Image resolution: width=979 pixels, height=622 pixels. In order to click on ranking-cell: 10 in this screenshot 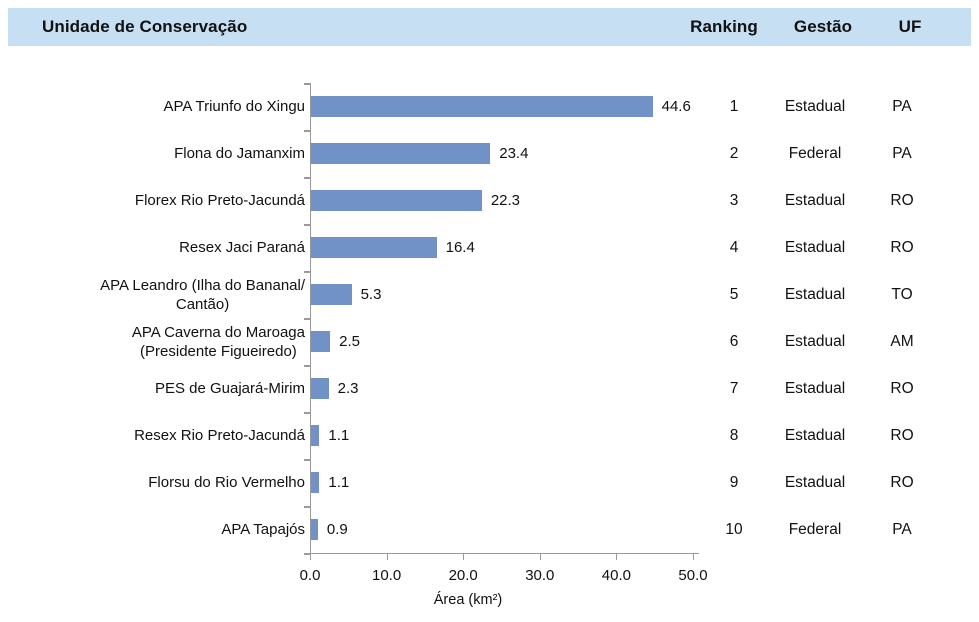, I will do `click(734, 529)`.